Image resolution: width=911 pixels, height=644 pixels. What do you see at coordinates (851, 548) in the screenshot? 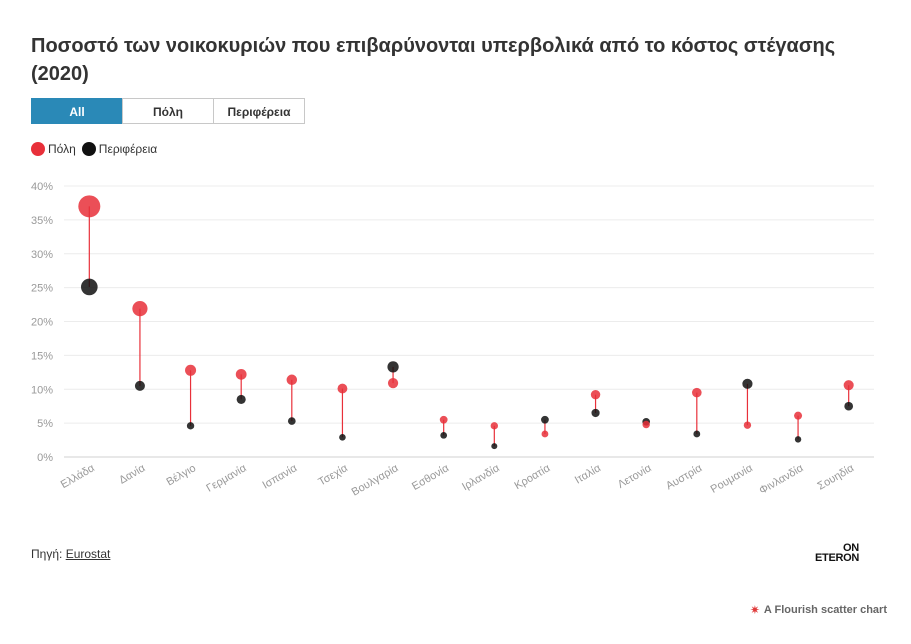
I see `logo-line1: ON` at bounding box center [851, 548].